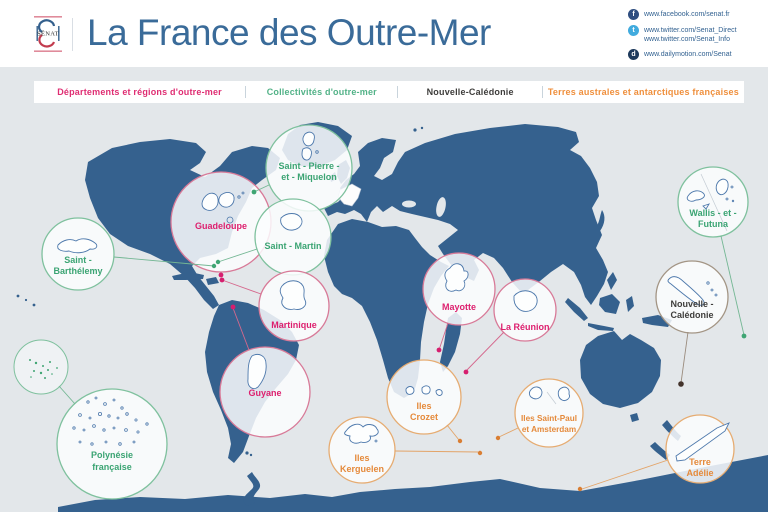 The width and height of the screenshot is (768, 512). Describe the element at coordinates (692, 291) in the screenshot. I see `islands-nouvelle-caledonie` at that location.